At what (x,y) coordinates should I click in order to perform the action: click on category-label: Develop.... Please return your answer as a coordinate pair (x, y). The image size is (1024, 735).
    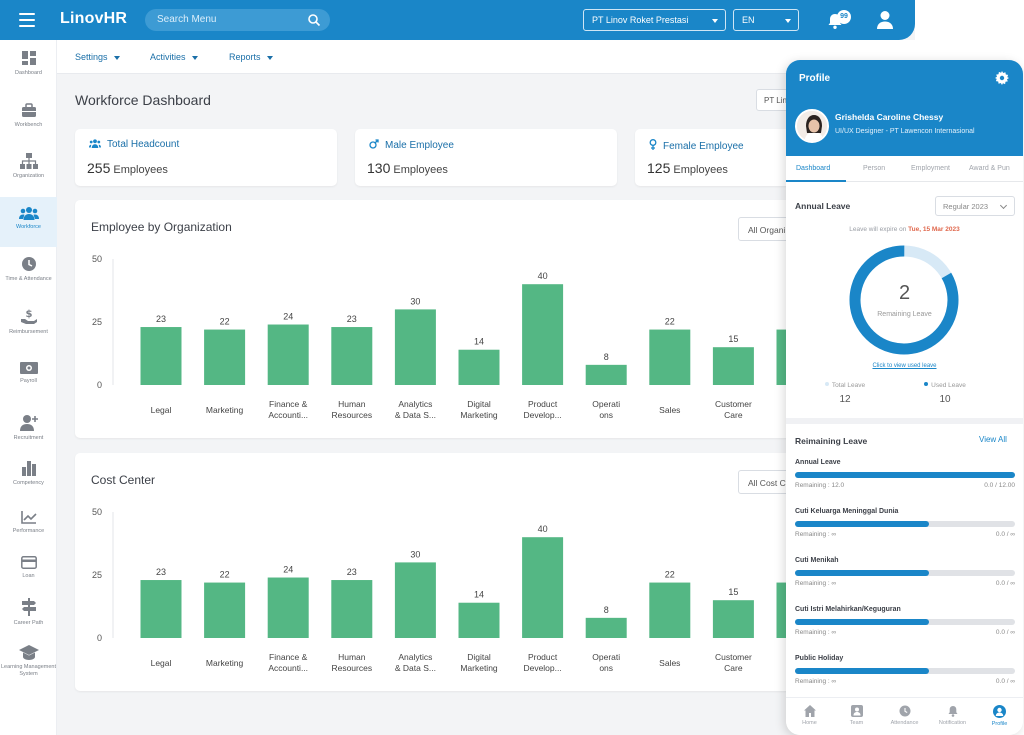
    Looking at the image, I should click on (542, 668).